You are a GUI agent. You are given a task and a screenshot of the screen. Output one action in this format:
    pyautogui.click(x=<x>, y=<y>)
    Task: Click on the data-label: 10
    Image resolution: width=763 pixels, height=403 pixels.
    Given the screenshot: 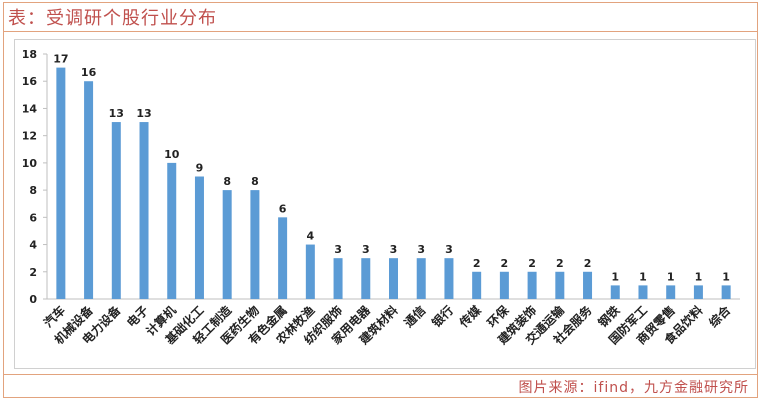 What is the action you would take?
    pyautogui.click(x=172, y=154)
    